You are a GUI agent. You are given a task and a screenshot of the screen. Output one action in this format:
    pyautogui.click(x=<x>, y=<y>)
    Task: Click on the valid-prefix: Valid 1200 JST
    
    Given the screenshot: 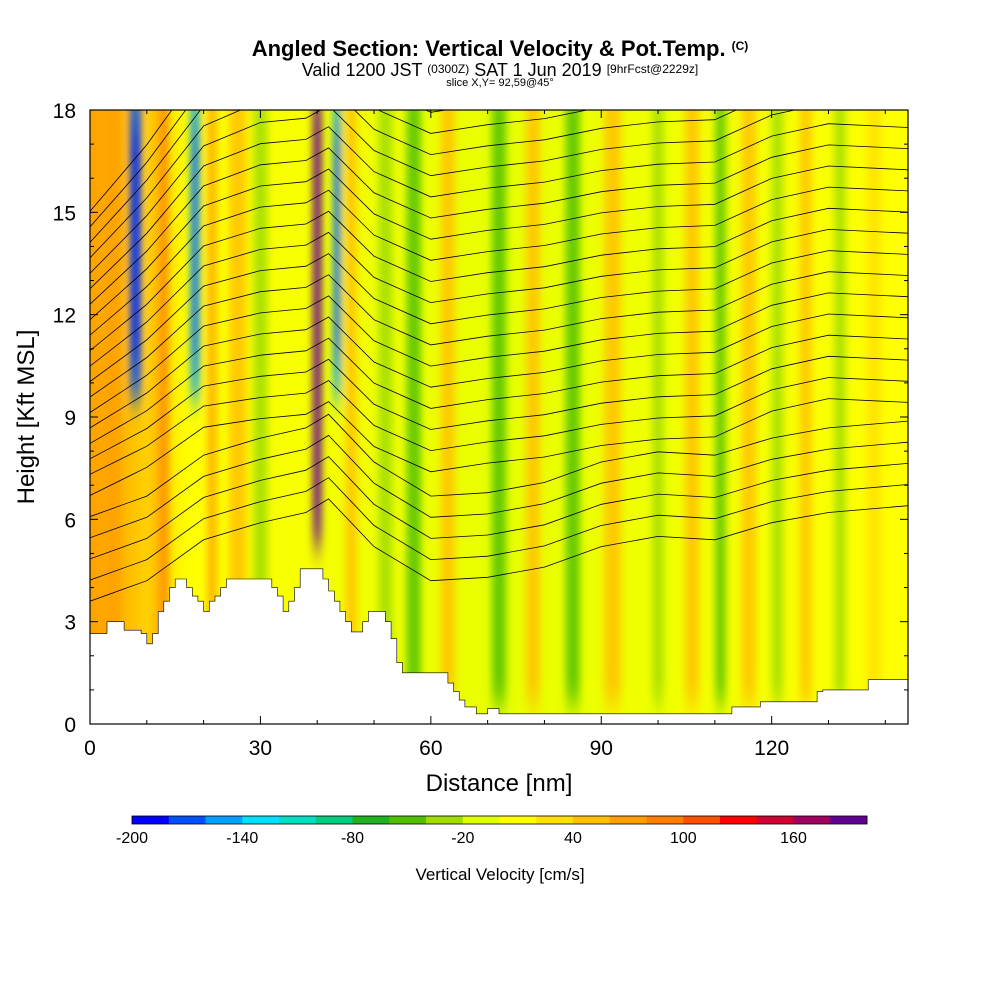 What is the action you would take?
    pyautogui.click(x=362, y=70)
    